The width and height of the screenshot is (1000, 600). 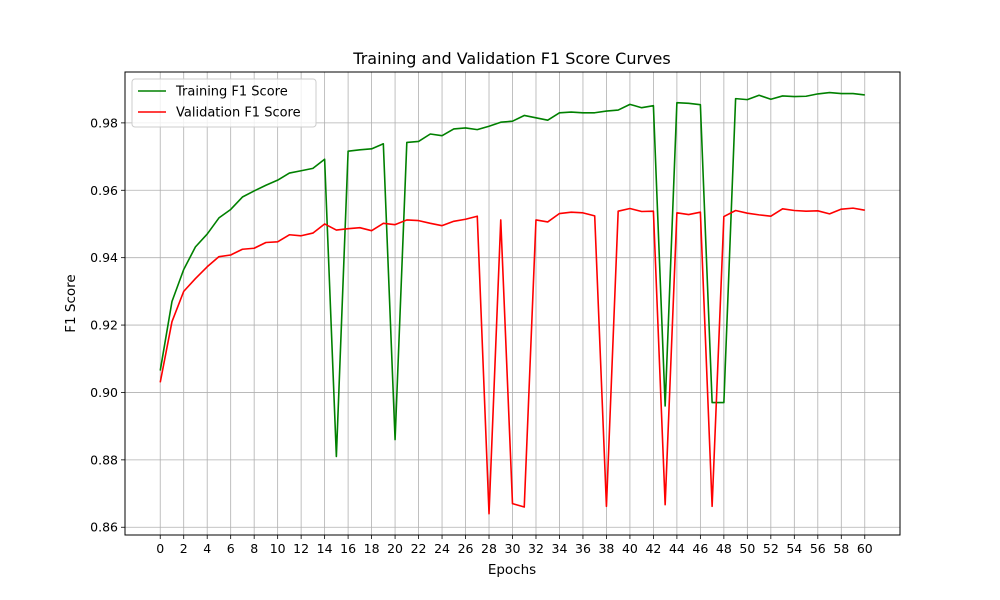 I want to click on legend: Training F1 Score Validation F1 Score, so click(x=224, y=103).